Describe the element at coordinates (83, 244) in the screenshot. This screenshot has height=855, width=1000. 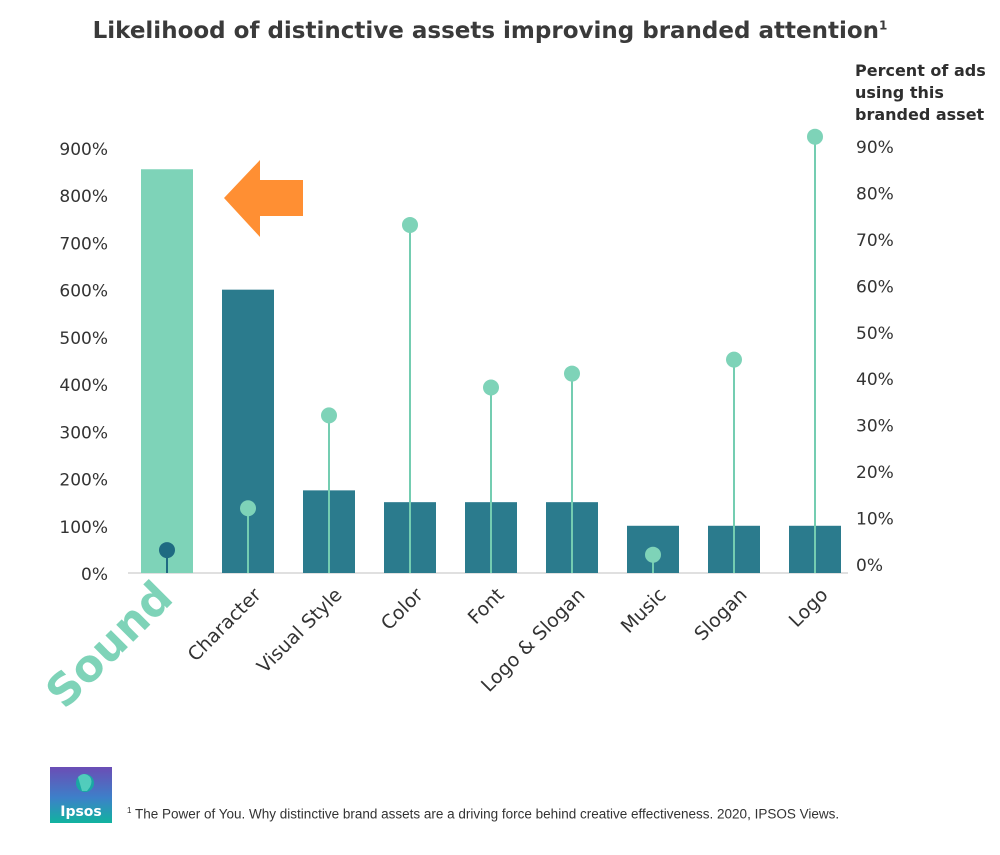
I see `left-axis-tick-label: 700%` at that location.